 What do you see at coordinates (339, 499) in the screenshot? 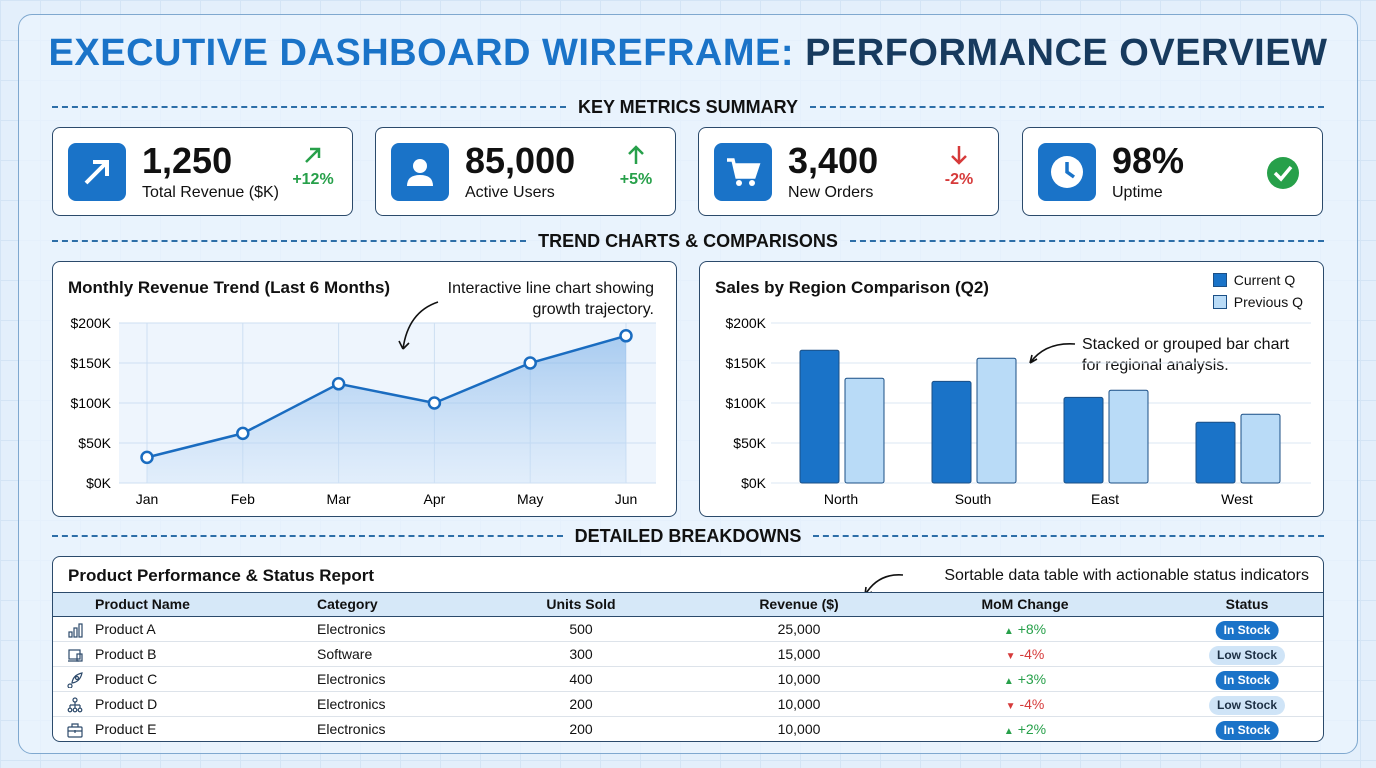
I see `x-tick-label: Mar` at bounding box center [339, 499].